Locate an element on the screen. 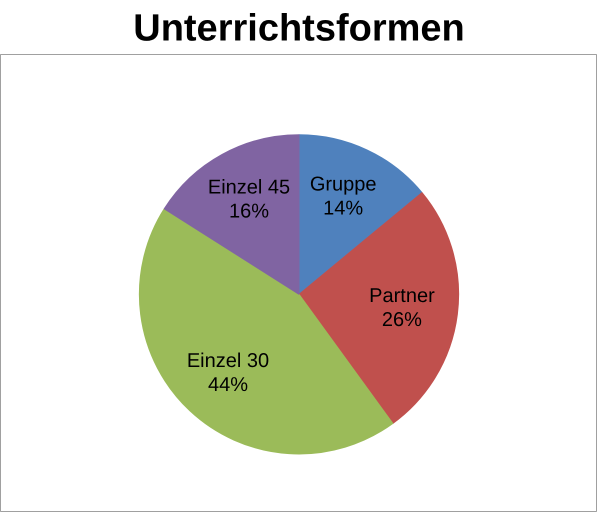  slice-label: Partner is located at coordinates (402, 295).